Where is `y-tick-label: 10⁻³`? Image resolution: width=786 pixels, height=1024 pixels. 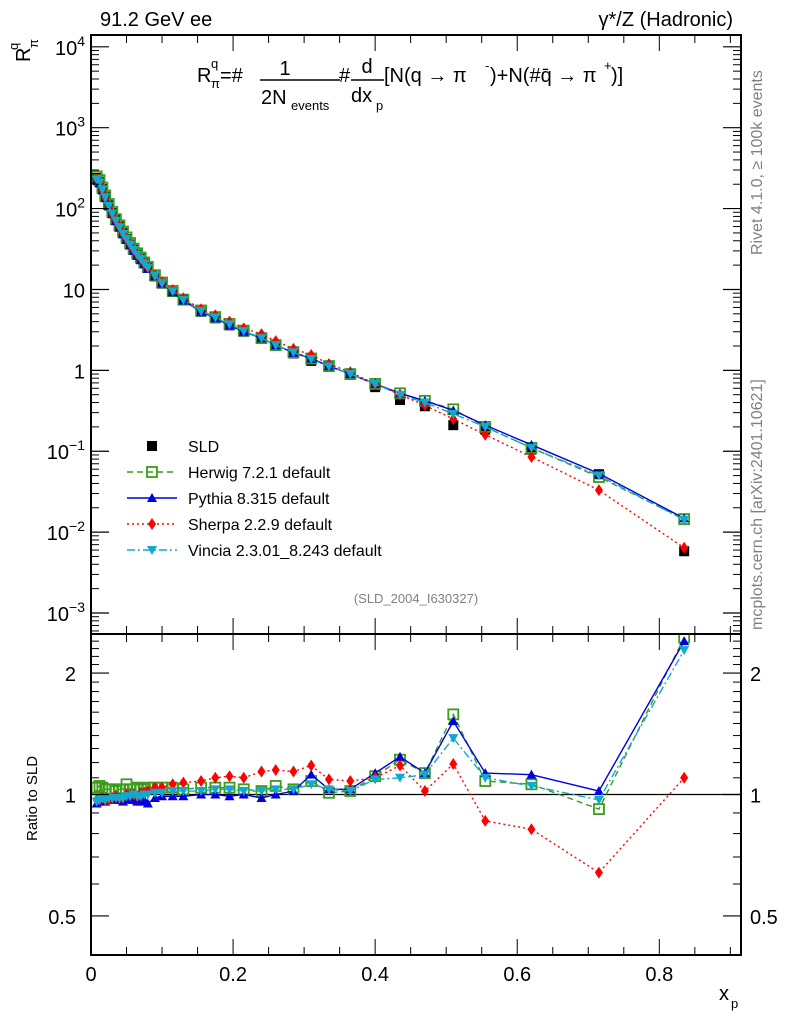 y-tick-label: 10⁻³ is located at coordinates (66, 612).